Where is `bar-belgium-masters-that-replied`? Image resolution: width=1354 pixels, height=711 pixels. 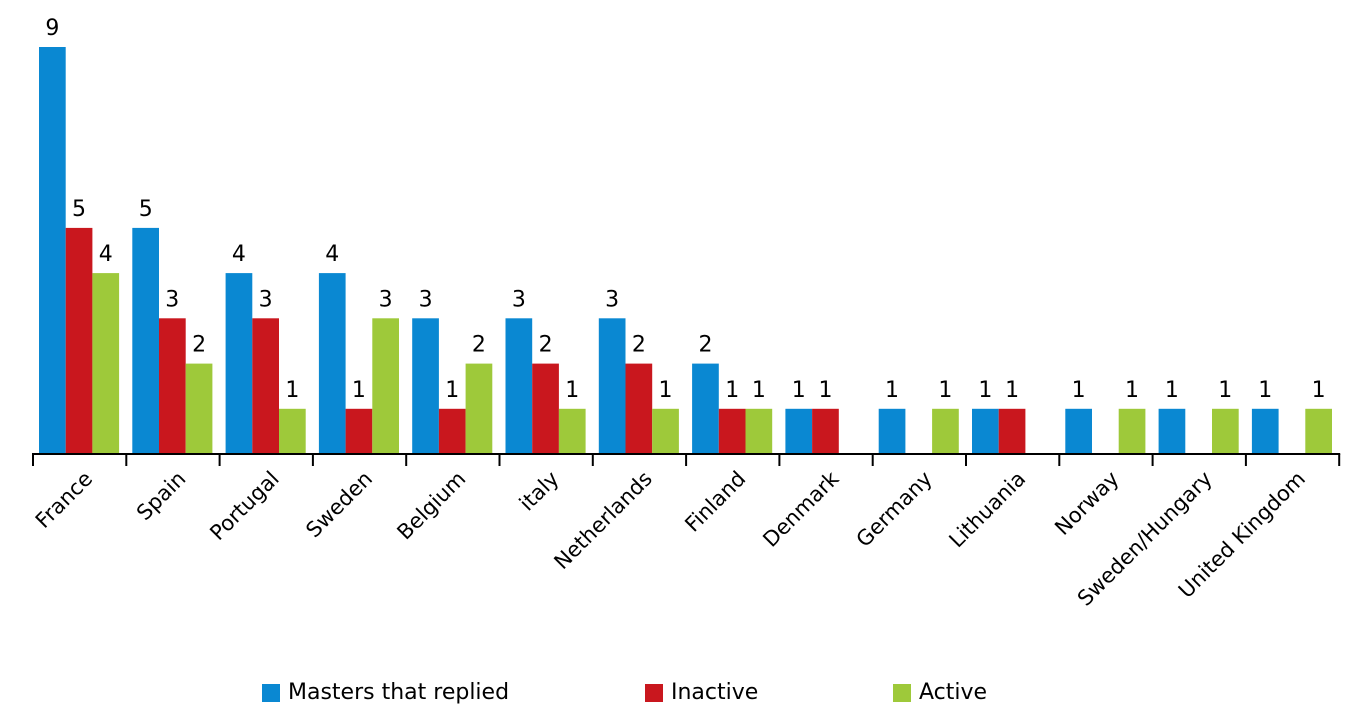 bar-belgium-masters-that-replied is located at coordinates (425, 386).